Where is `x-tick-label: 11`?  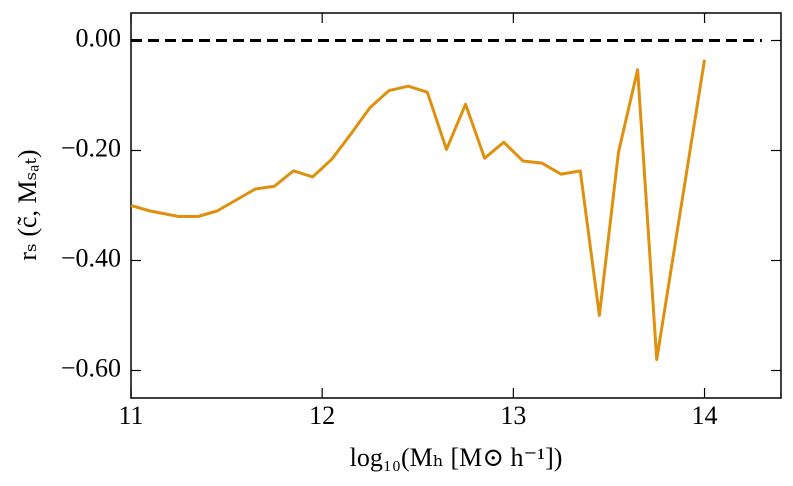
x-tick-label: 11 is located at coordinates (130, 415).